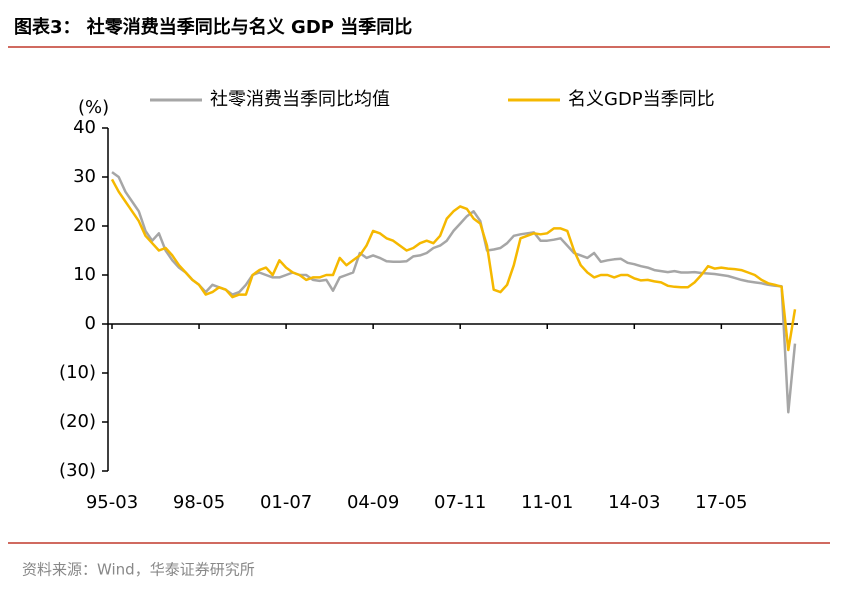 The width and height of the screenshot is (846, 607). I want to click on x-tick-label: 98-05, so click(199, 502).